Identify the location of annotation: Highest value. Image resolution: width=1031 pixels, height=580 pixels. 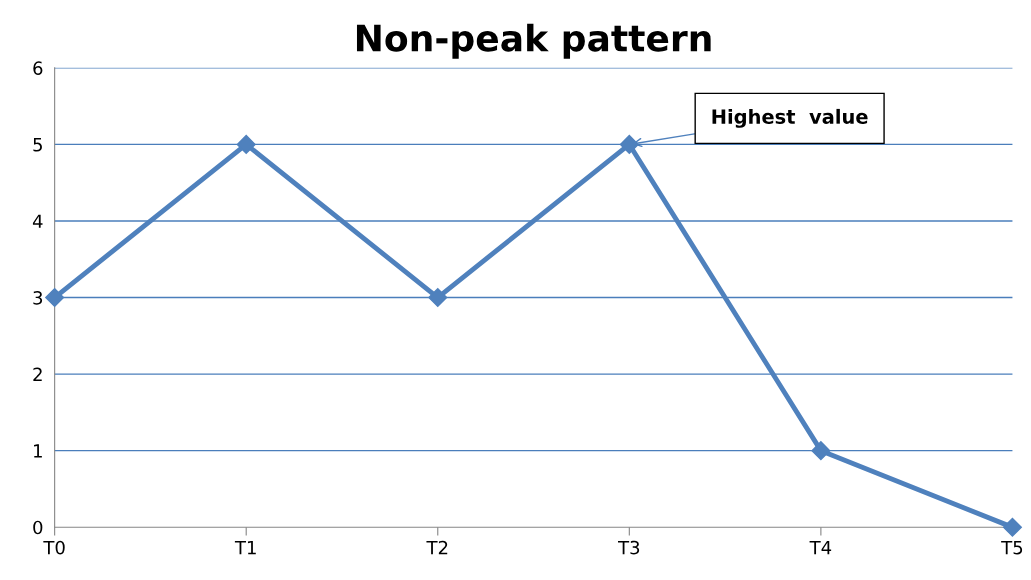
(790, 118).